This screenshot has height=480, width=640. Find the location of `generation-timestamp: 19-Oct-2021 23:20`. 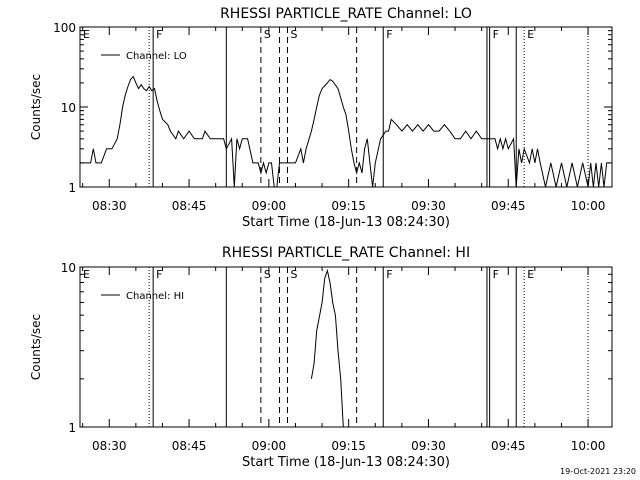

generation-timestamp: 19-Oct-2021 23:20 is located at coordinates (598, 471).